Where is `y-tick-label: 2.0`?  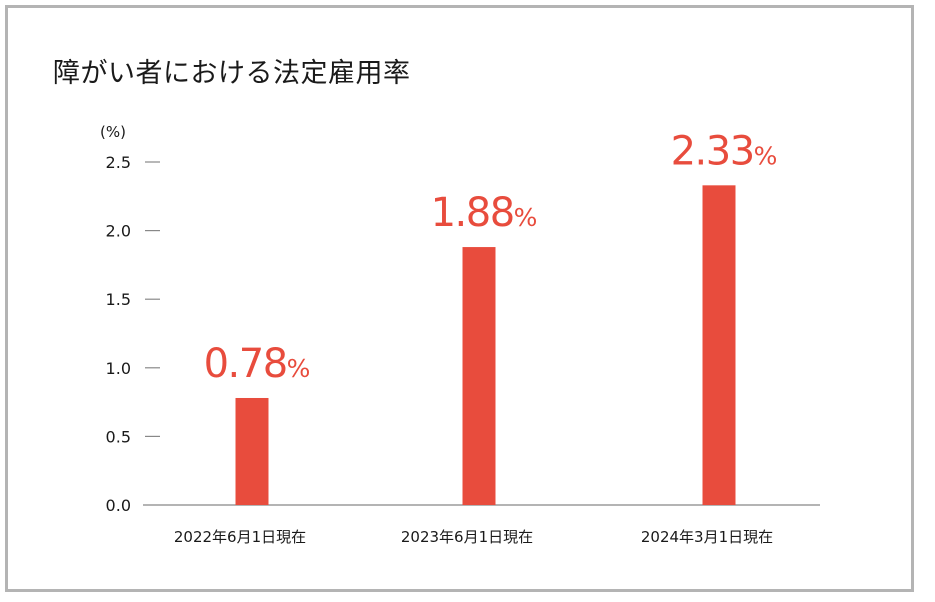 y-tick-label: 2.0 is located at coordinates (118, 231).